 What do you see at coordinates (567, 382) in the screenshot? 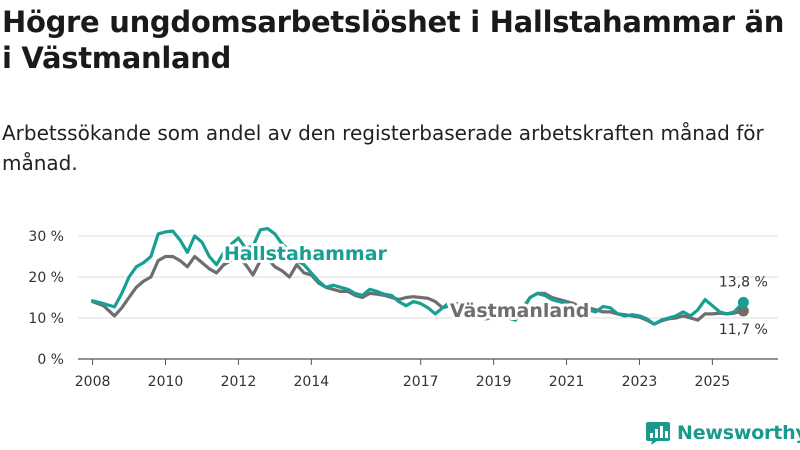
I see `x-tick-label: 2021` at bounding box center [567, 382].